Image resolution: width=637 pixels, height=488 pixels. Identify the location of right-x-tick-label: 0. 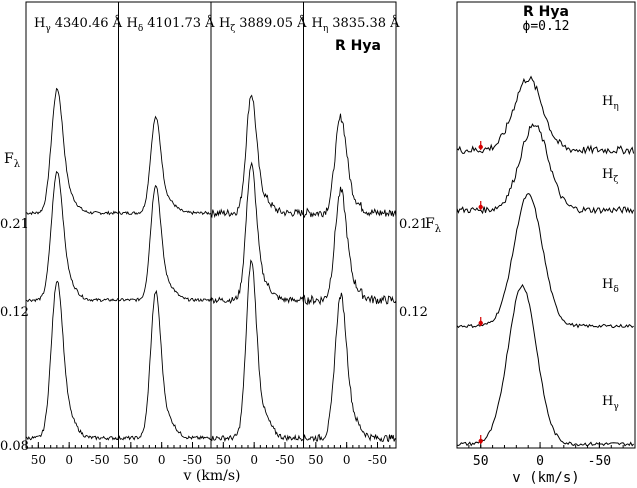
(540, 461).